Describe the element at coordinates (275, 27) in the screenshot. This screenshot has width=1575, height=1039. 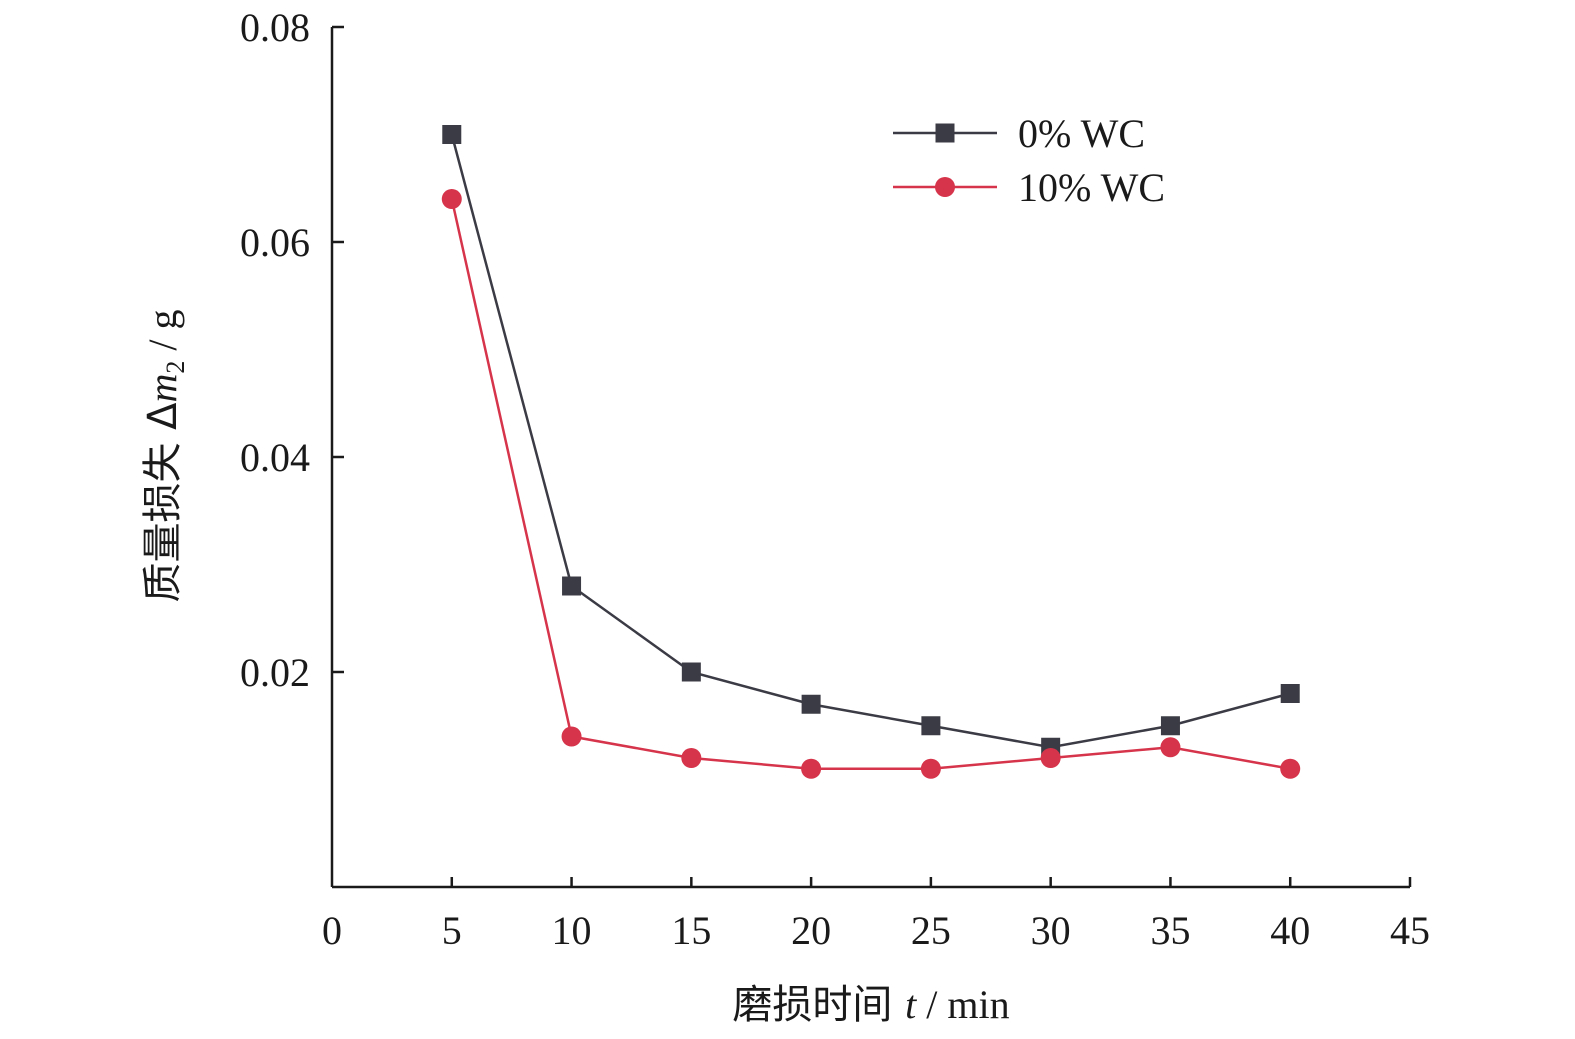
I see `y-tick-label: 0.08` at that location.